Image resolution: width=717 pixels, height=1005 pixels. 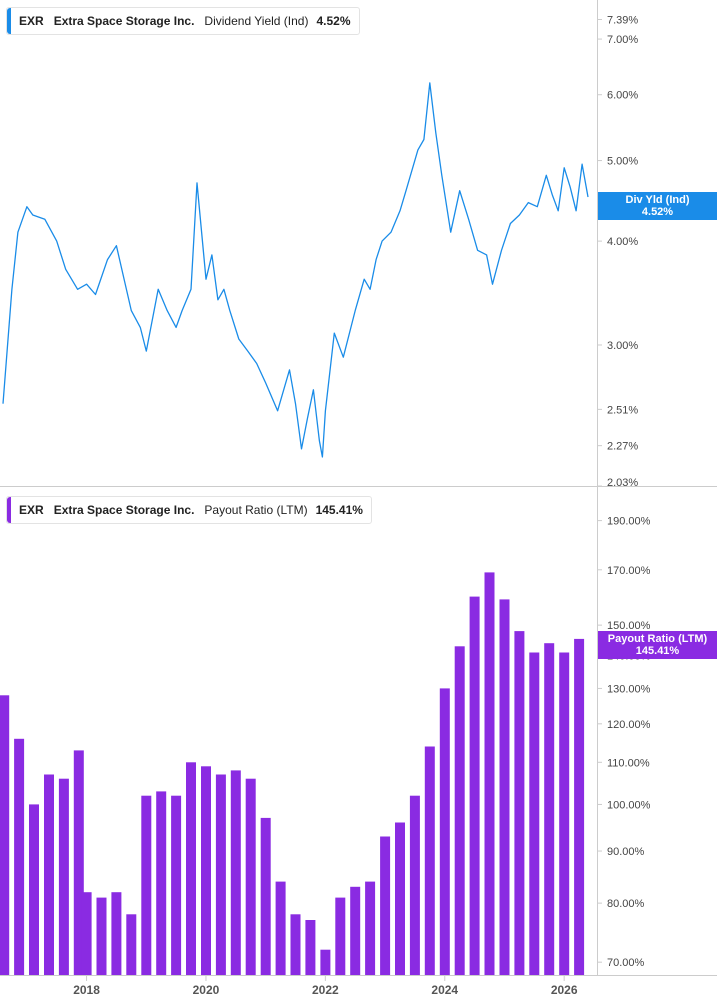 What do you see at coordinates (628, 763) in the screenshot?
I see `y-tick-label: 110.00%` at bounding box center [628, 763].